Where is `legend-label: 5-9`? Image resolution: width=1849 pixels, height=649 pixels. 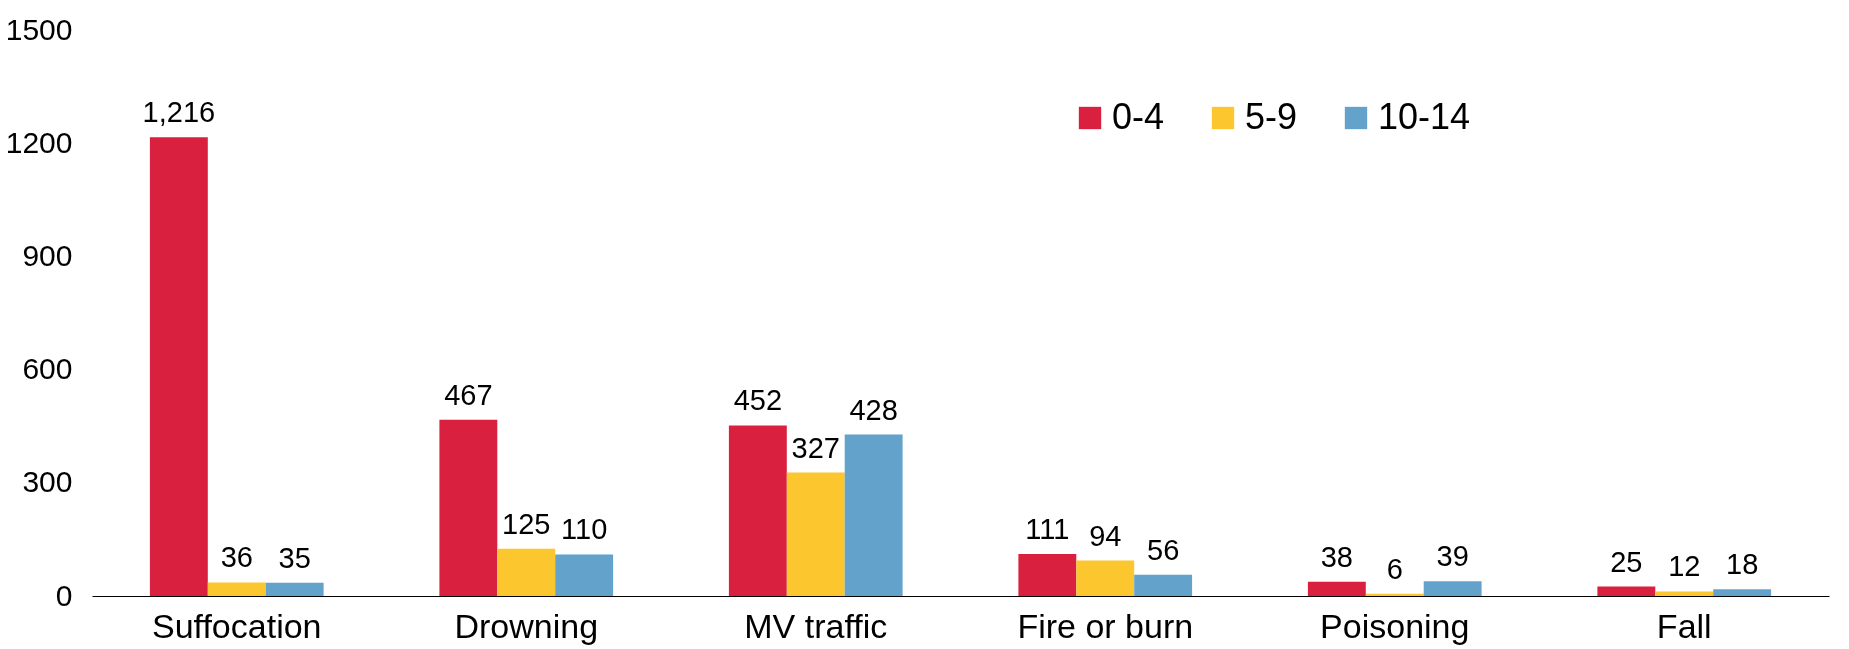
legend-label: 5-9 is located at coordinates (1271, 116).